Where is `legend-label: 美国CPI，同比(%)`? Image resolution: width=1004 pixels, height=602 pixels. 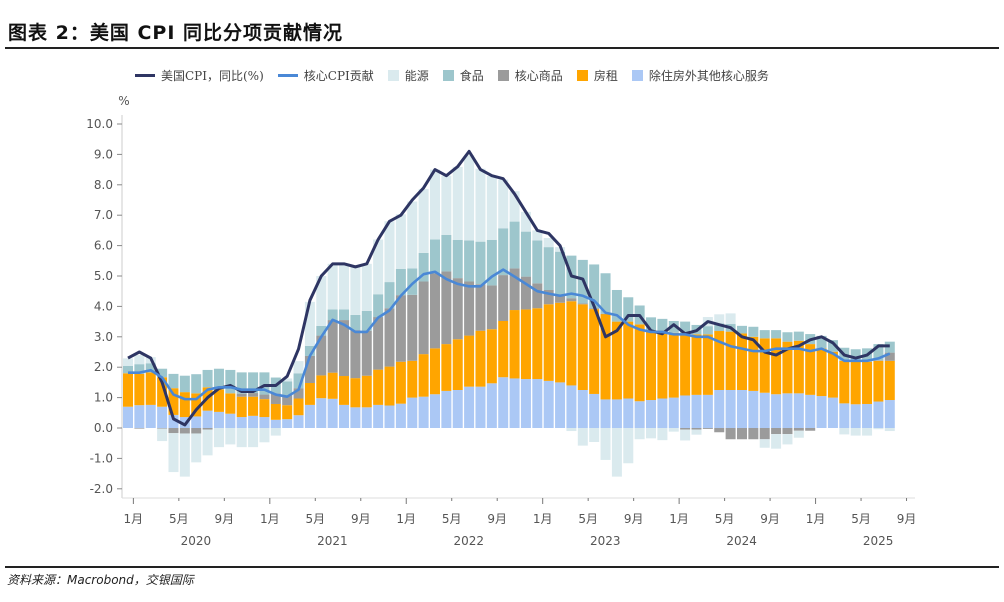
legend-label: 美国CPI，同比(%) is located at coordinates (212, 76).